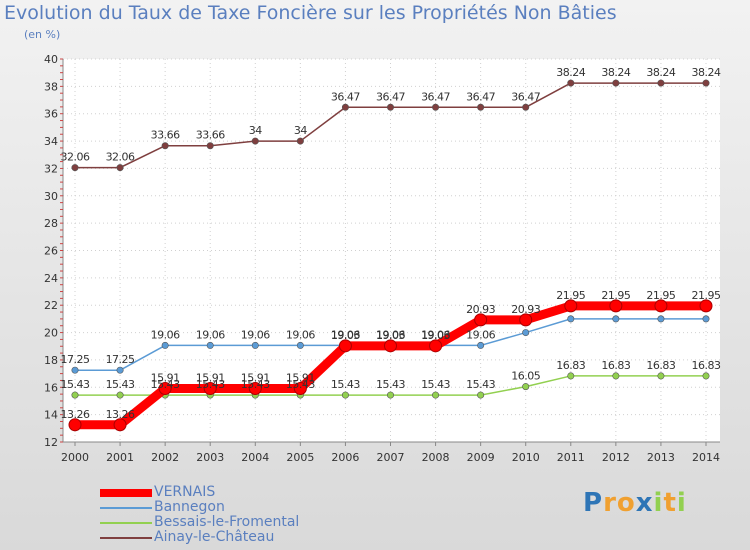 This screenshot has width=750, height=550. I want to click on y-tick-label: 32, so click(51, 168).